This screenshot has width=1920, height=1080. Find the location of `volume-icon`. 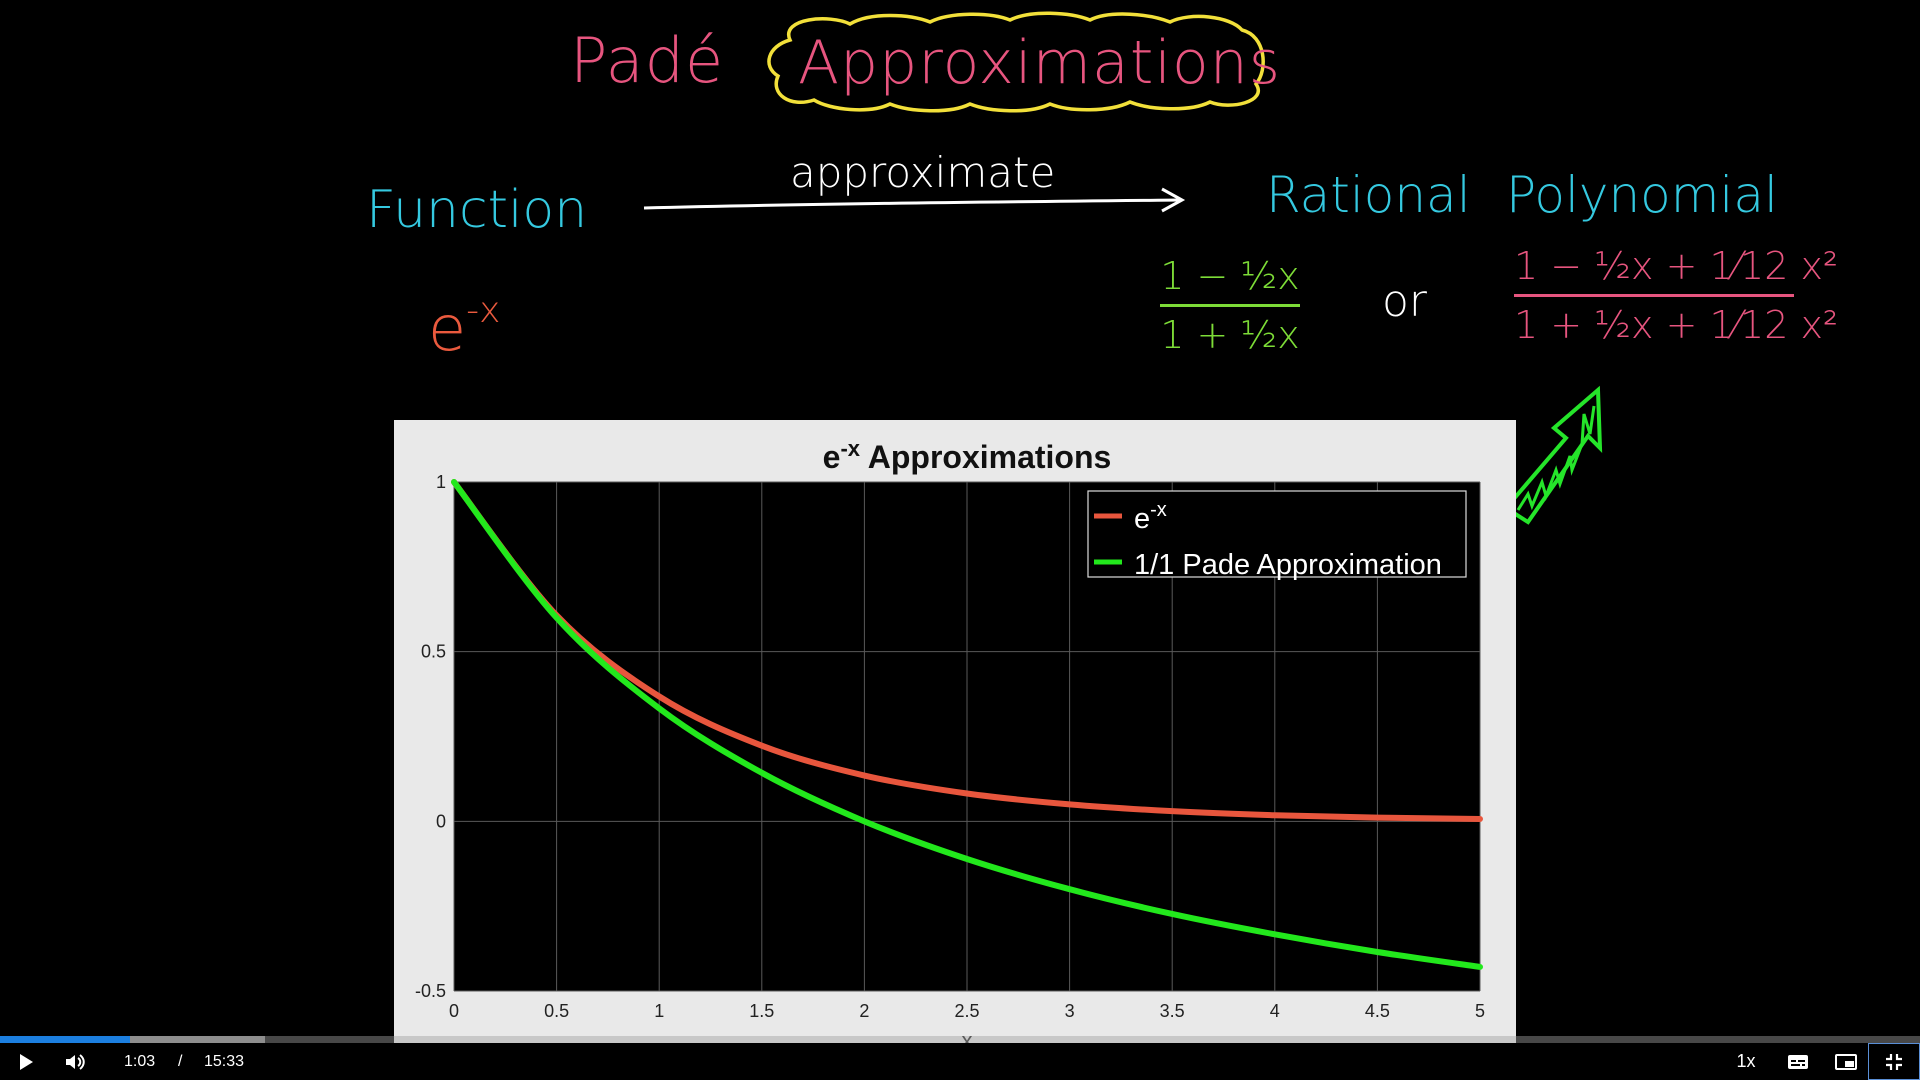

volume-icon is located at coordinates (75, 1061).